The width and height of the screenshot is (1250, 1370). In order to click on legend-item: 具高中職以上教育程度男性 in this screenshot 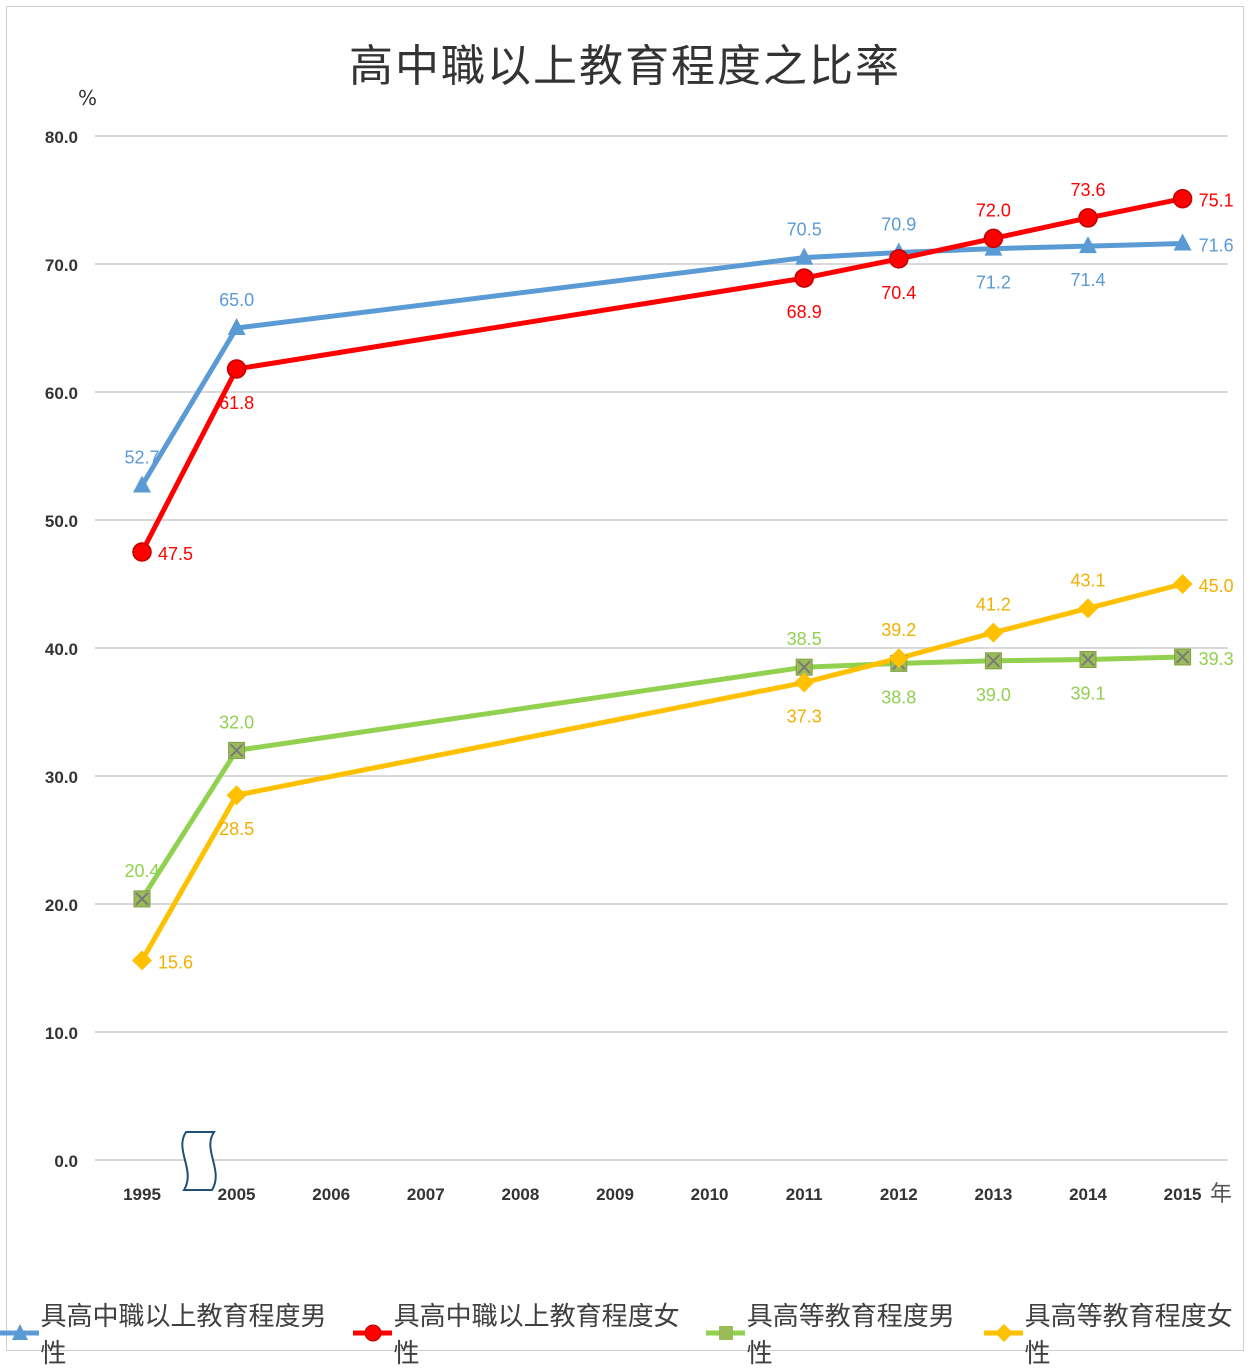, I will do `click(170, 1333)`.